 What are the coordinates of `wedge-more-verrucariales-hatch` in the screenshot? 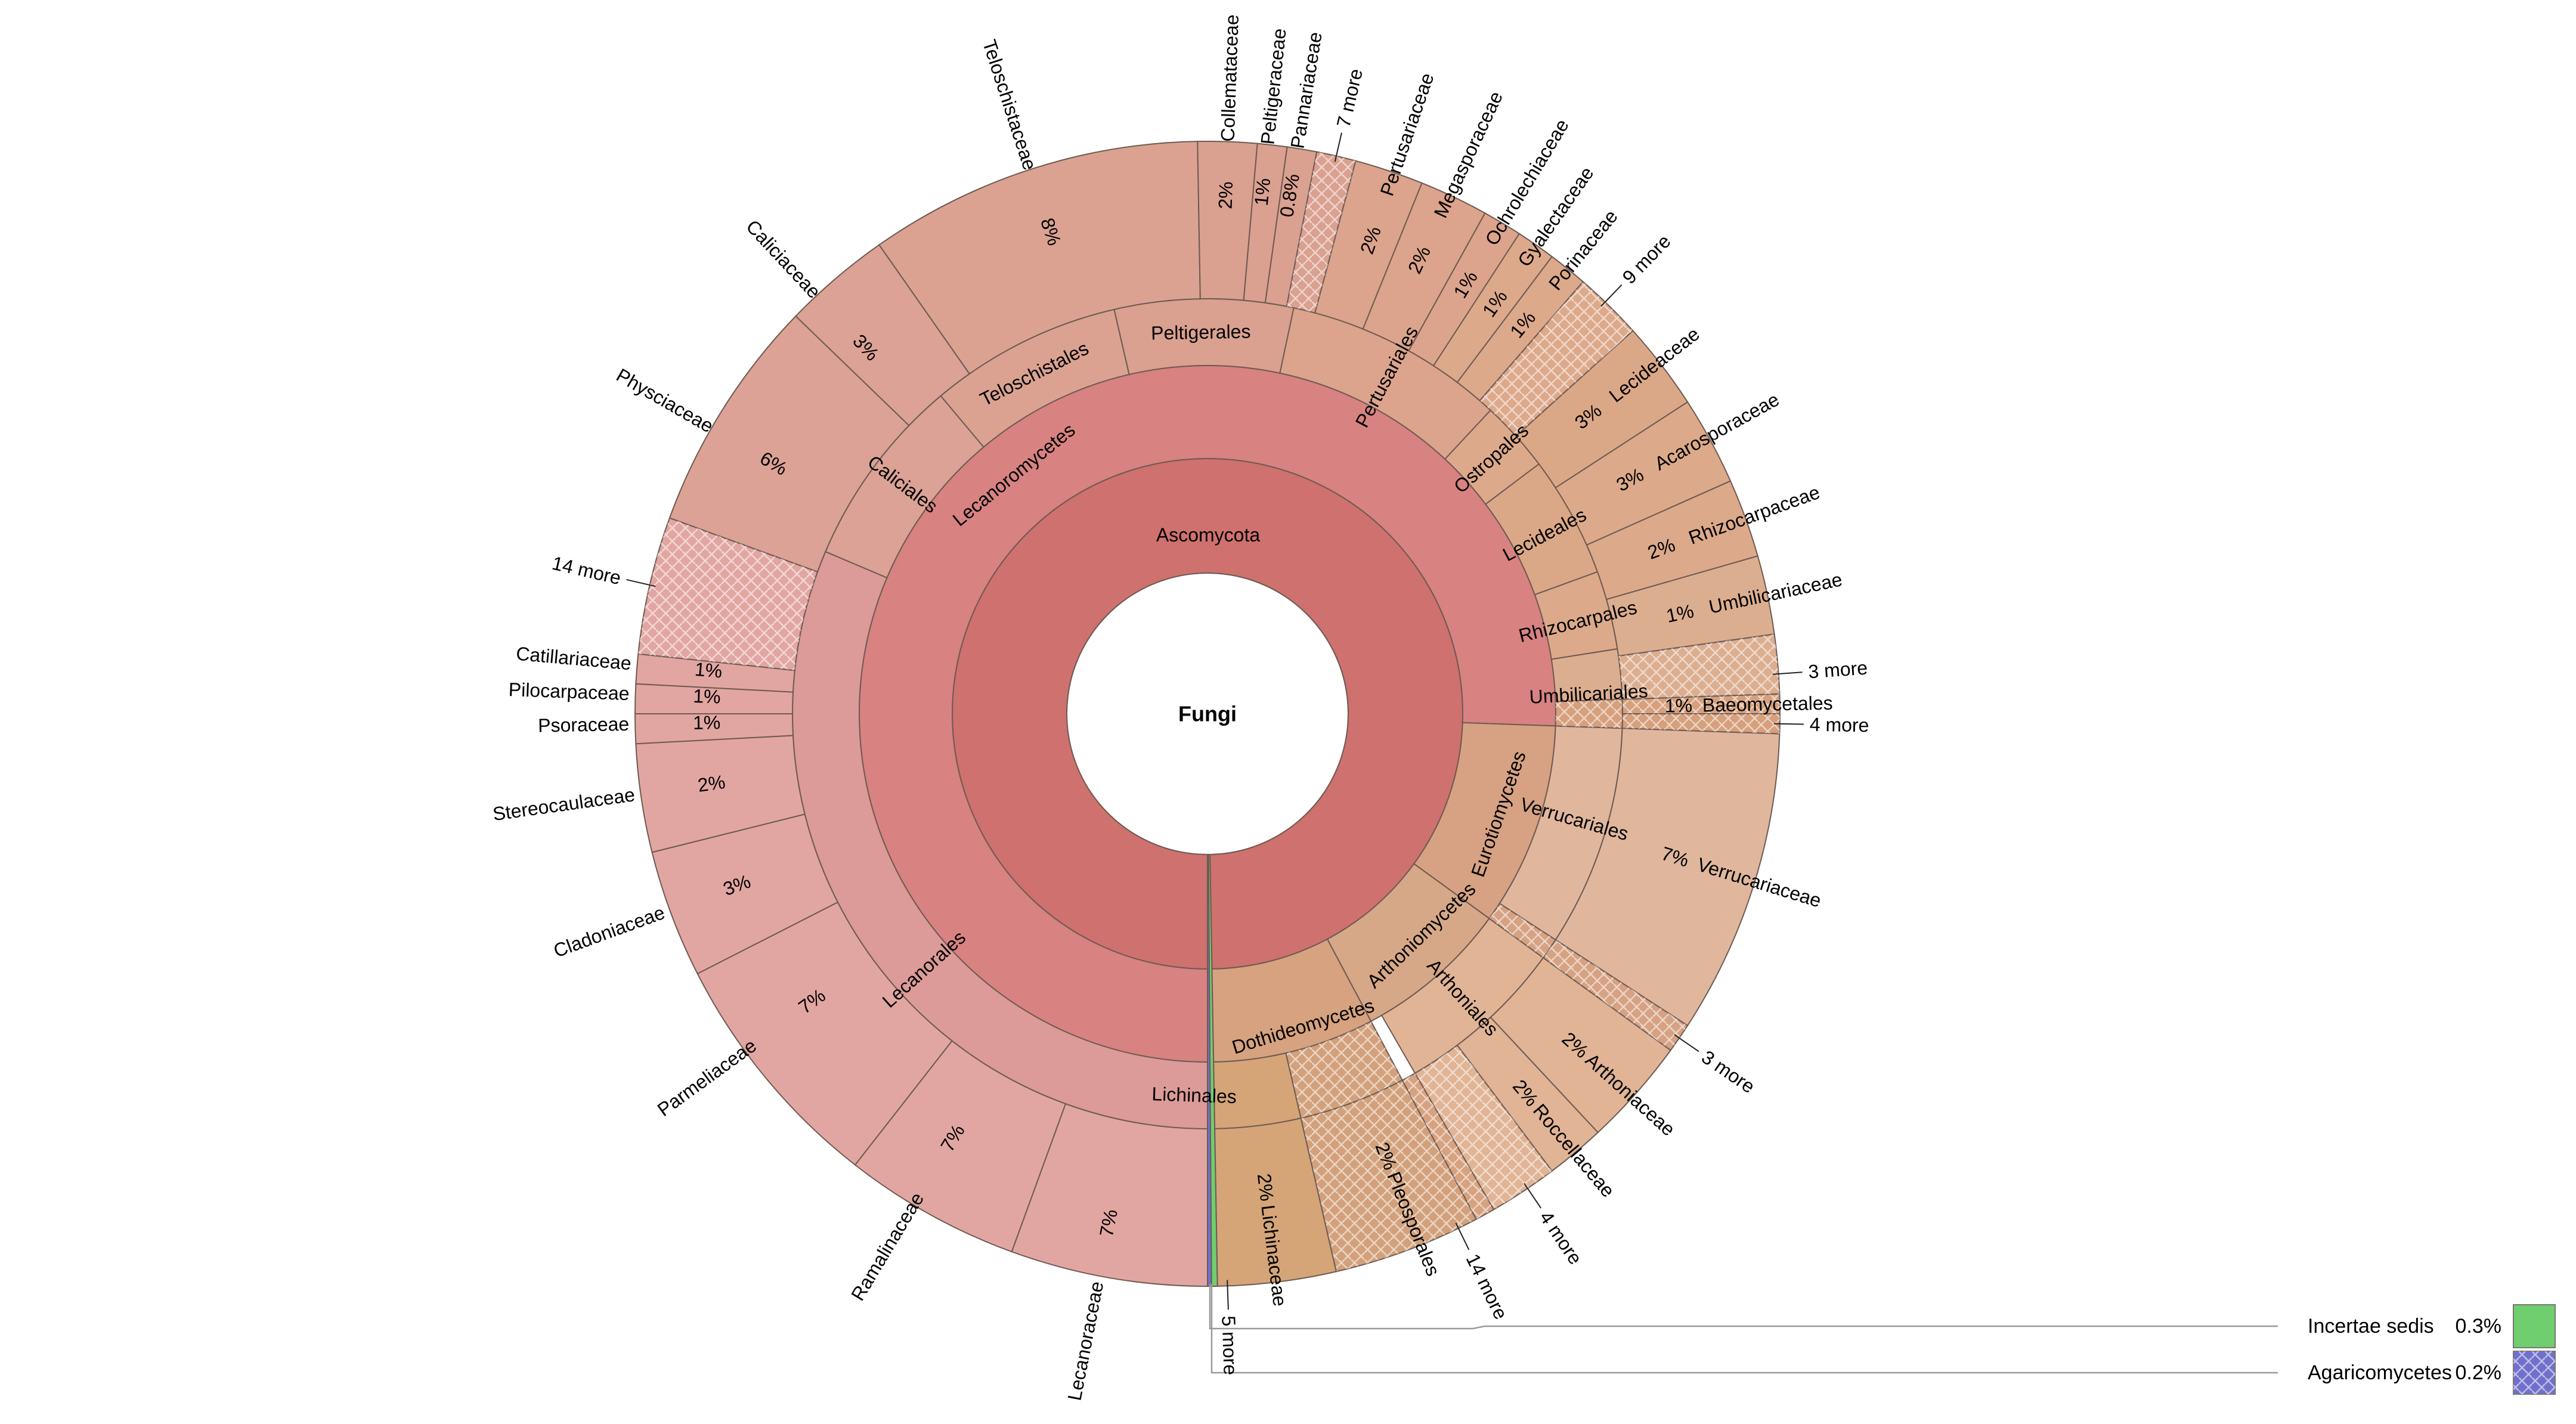 It's located at (1615, 995).